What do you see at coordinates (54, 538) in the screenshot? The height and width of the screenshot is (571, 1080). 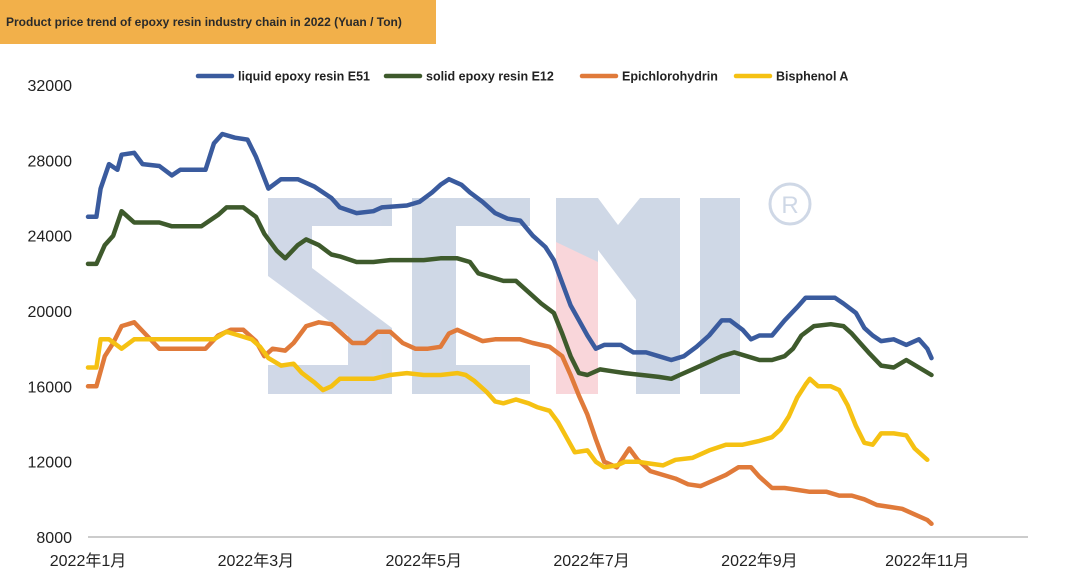 I see `y-tick-label: 8000` at bounding box center [54, 538].